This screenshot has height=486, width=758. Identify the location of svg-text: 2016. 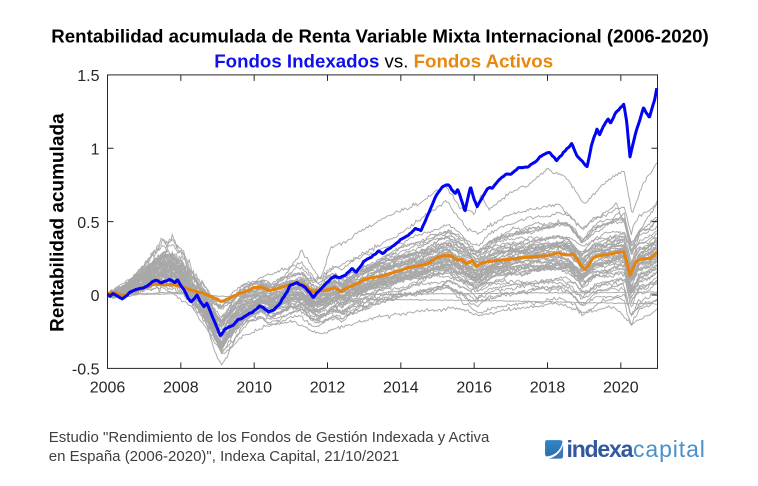
(474, 388).